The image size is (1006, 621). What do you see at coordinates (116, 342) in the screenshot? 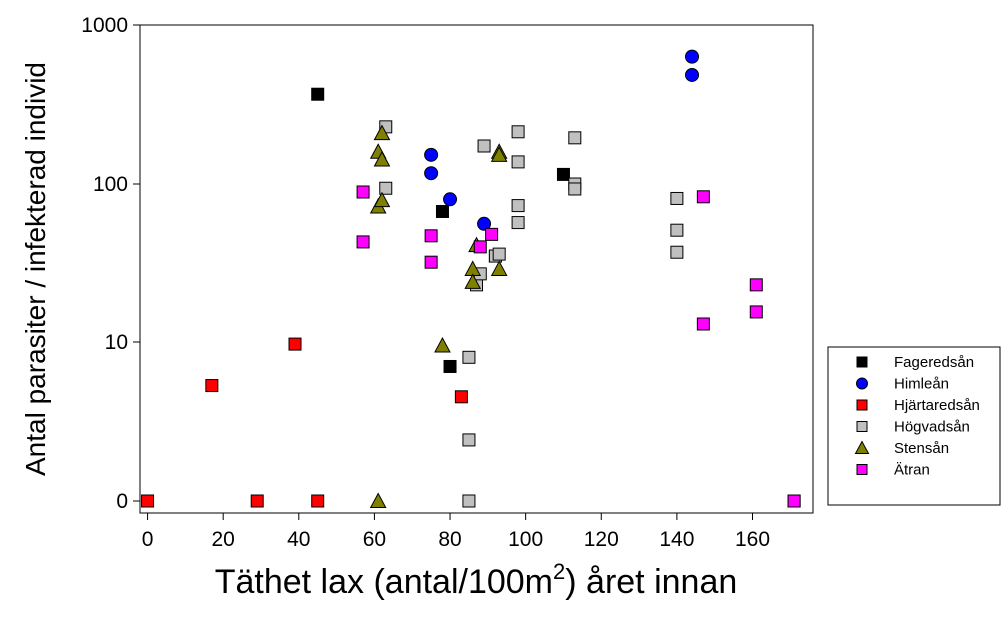
I see `y-tick-label: 10` at bounding box center [116, 342].